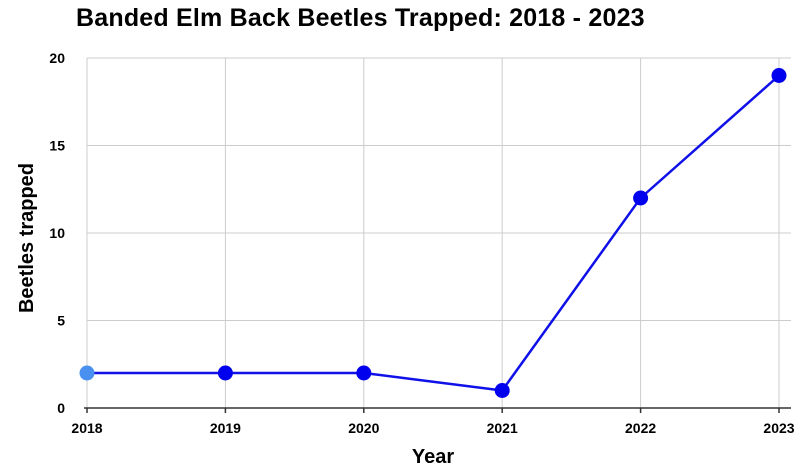 This screenshot has width=810, height=471. What do you see at coordinates (433, 457) in the screenshot?
I see `x-axis-label: Year` at bounding box center [433, 457].